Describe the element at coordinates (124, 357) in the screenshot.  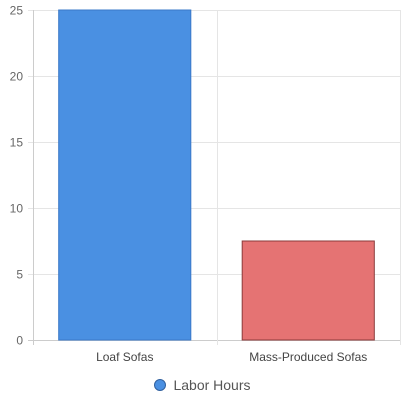
I see `x-tick-label: Loaf Sofas` at that location.